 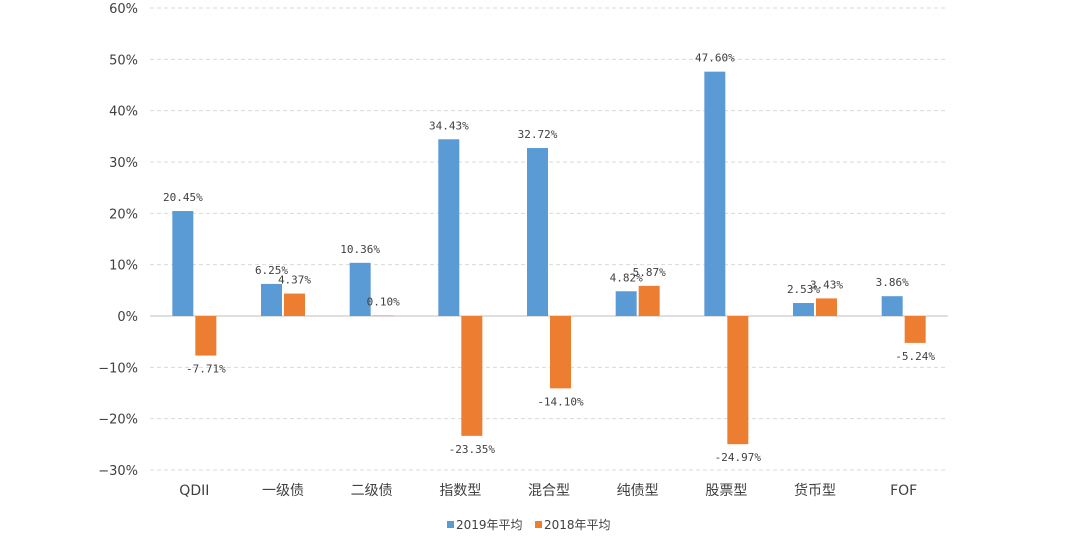 What do you see at coordinates (360, 249) in the screenshot?
I see `data-label: 10.36%` at bounding box center [360, 249].